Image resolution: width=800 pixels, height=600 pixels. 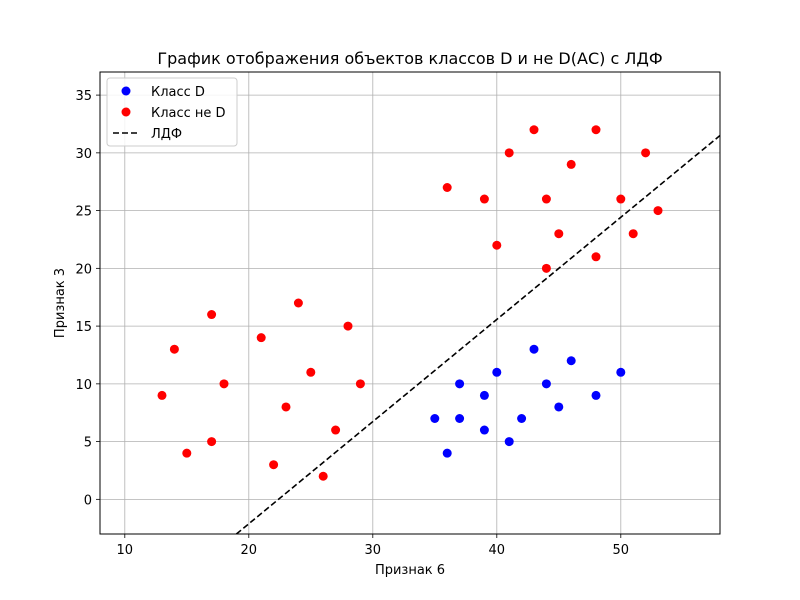 What do you see at coordinates (83, 96) in the screenshot?
I see `y-tick-label: 35` at bounding box center [83, 96].